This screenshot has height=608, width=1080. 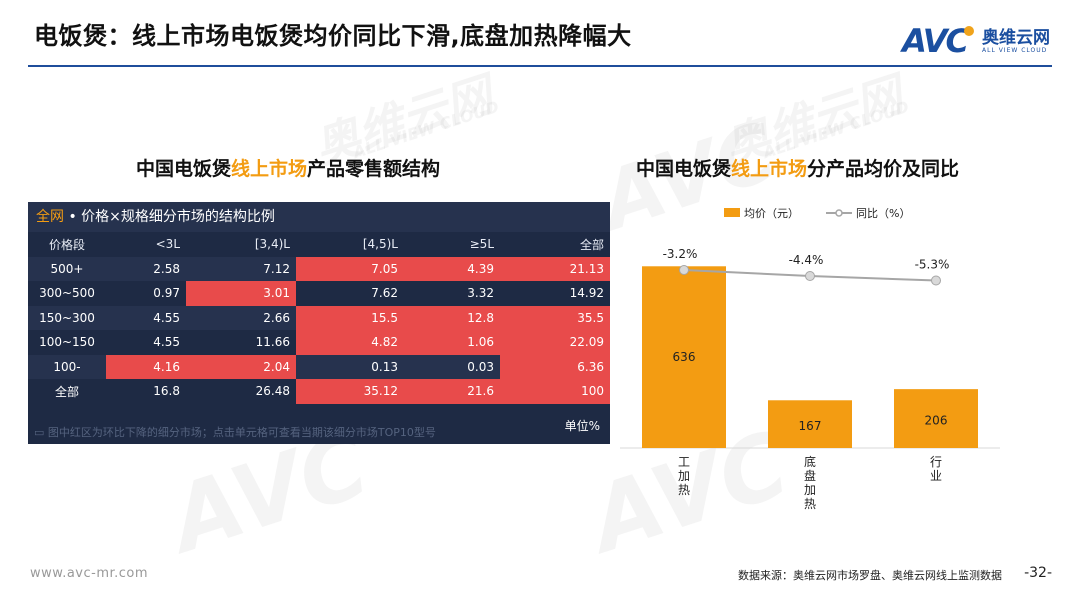 I want to click on left-title-pre: 中国电饭煲, so click(x=184, y=169).